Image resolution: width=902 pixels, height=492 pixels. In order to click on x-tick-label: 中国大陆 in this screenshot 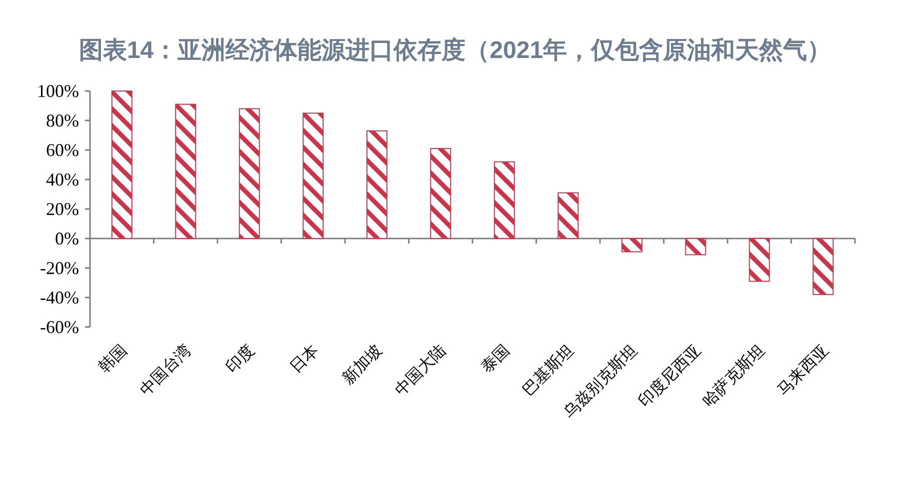, I will do `click(420, 370)`.